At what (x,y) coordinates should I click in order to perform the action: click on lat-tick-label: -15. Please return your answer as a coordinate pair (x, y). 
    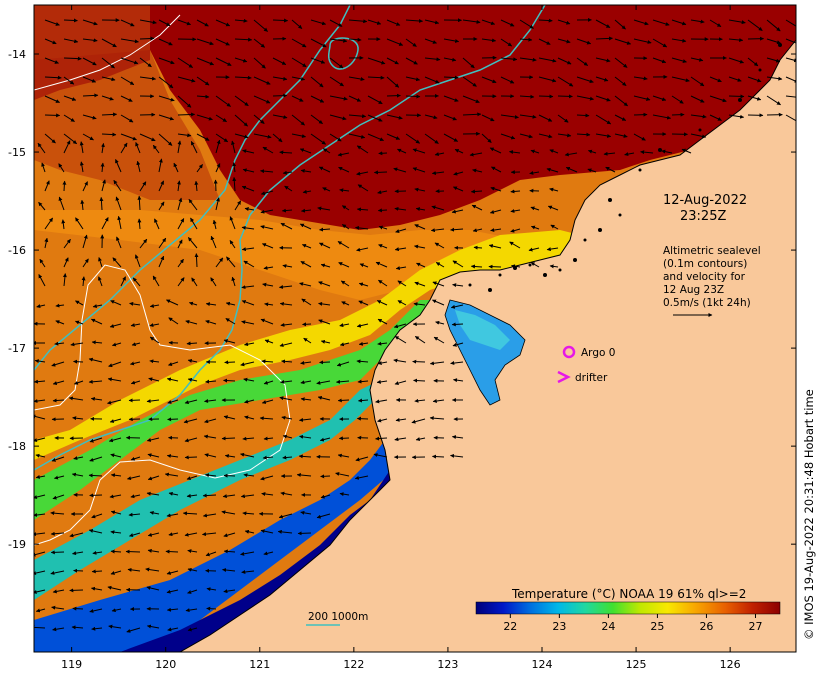
    Looking at the image, I should click on (17, 152).